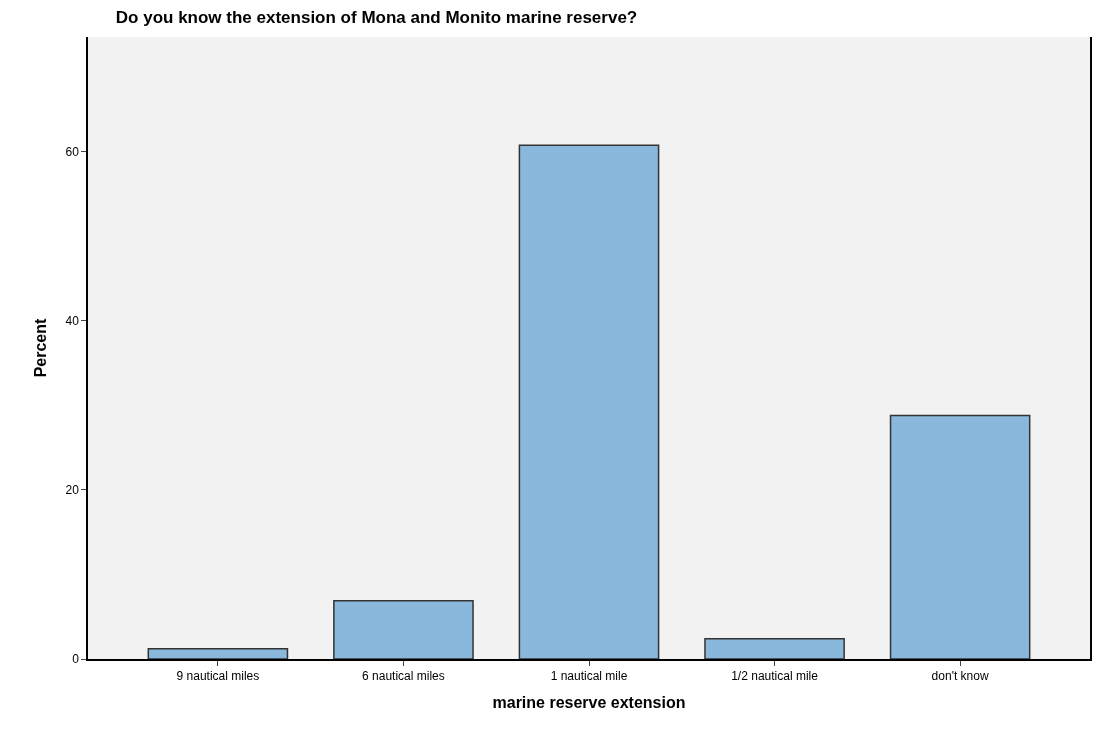 This screenshot has height=729, width=1103. What do you see at coordinates (403, 676) in the screenshot?
I see `x-tick-label: 6 nautical miles` at bounding box center [403, 676].